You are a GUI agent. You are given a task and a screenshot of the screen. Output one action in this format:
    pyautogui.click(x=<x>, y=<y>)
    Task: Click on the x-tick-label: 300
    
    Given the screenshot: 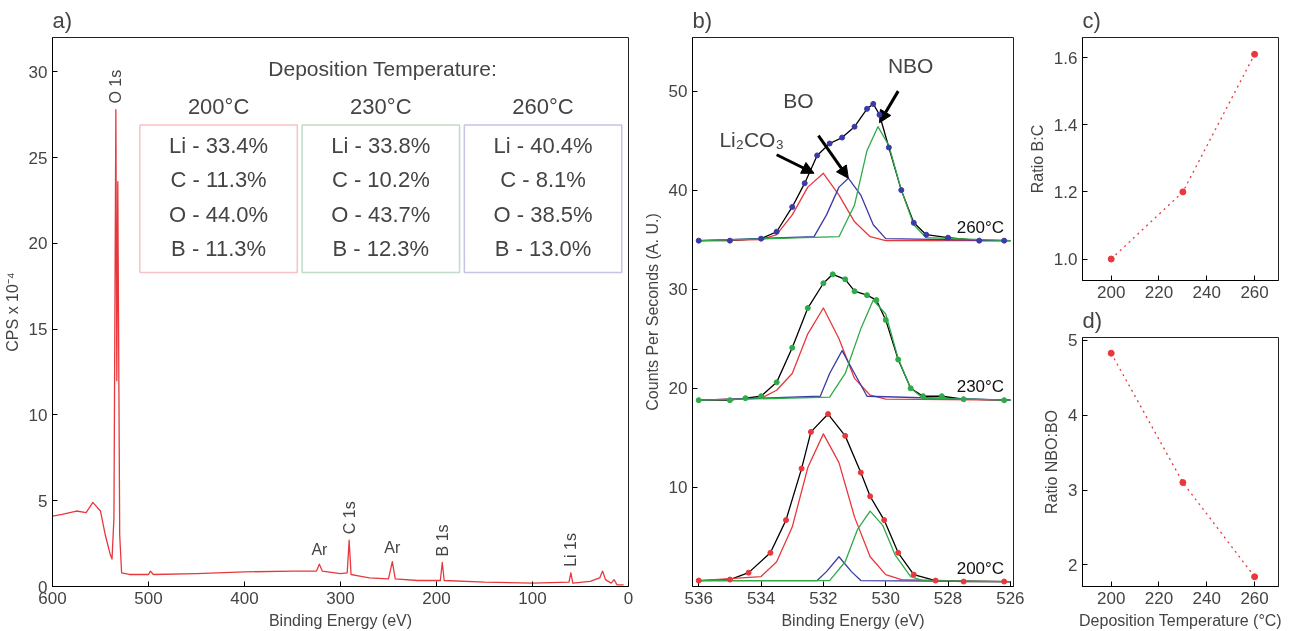 What is the action you would take?
    pyautogui.click(x=340, y=598)
    